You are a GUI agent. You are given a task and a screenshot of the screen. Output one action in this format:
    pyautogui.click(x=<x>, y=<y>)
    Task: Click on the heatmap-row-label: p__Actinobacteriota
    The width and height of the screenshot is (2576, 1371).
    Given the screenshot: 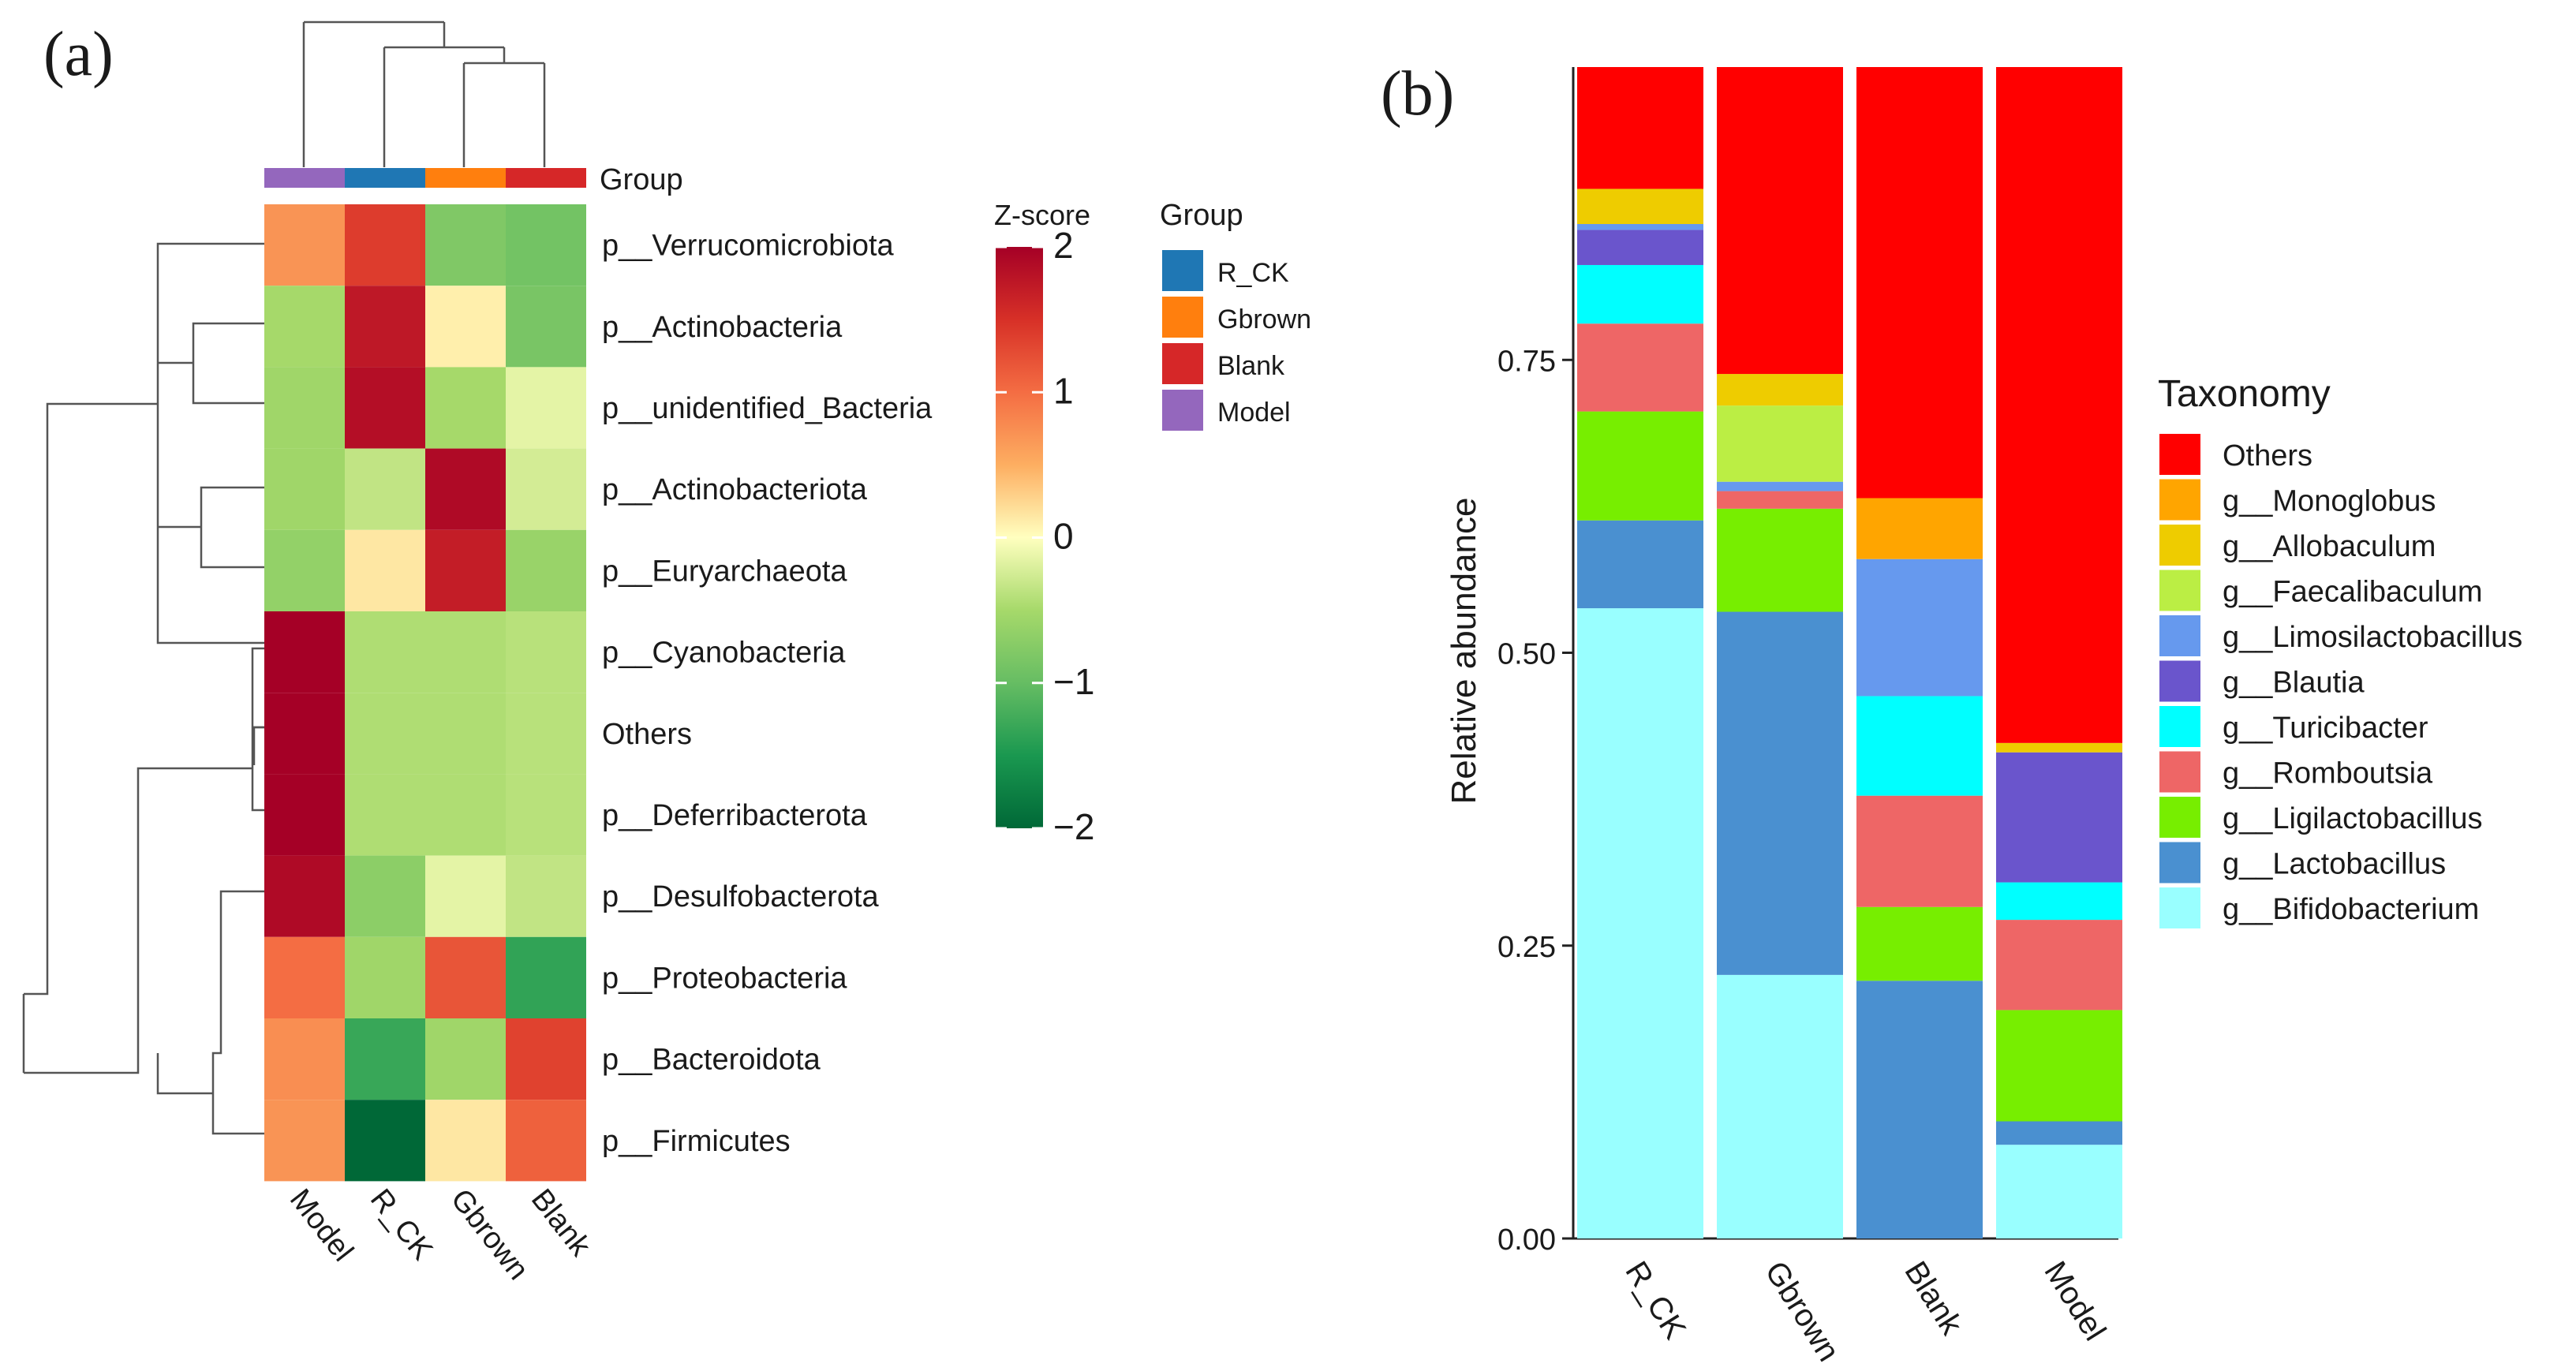 What is the action you would take?
    pyautogui.click(x=735, y=490)
    